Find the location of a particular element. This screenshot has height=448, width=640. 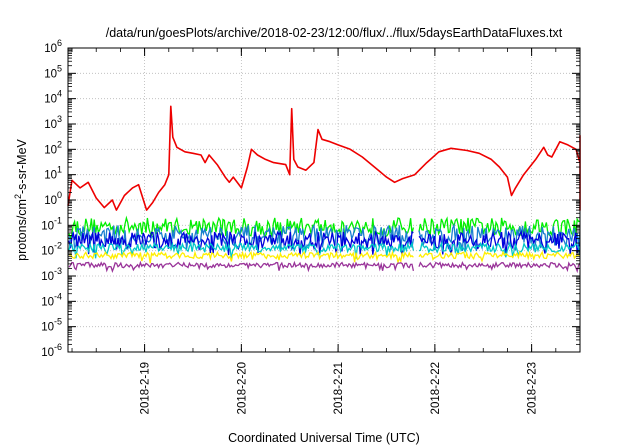

y-tick-label: 10⁻² is located at coordinates (51, 249).